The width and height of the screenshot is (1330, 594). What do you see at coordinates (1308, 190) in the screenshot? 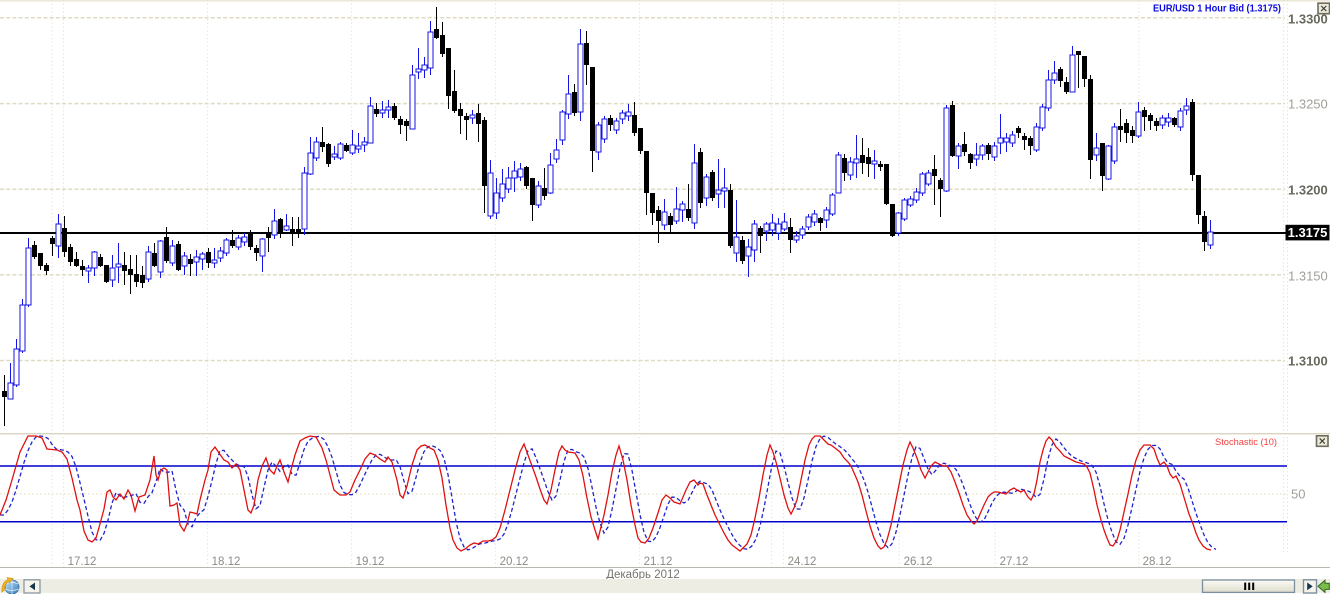
I see `svg-text: 1.3200` at bounding box center [1308, 190].